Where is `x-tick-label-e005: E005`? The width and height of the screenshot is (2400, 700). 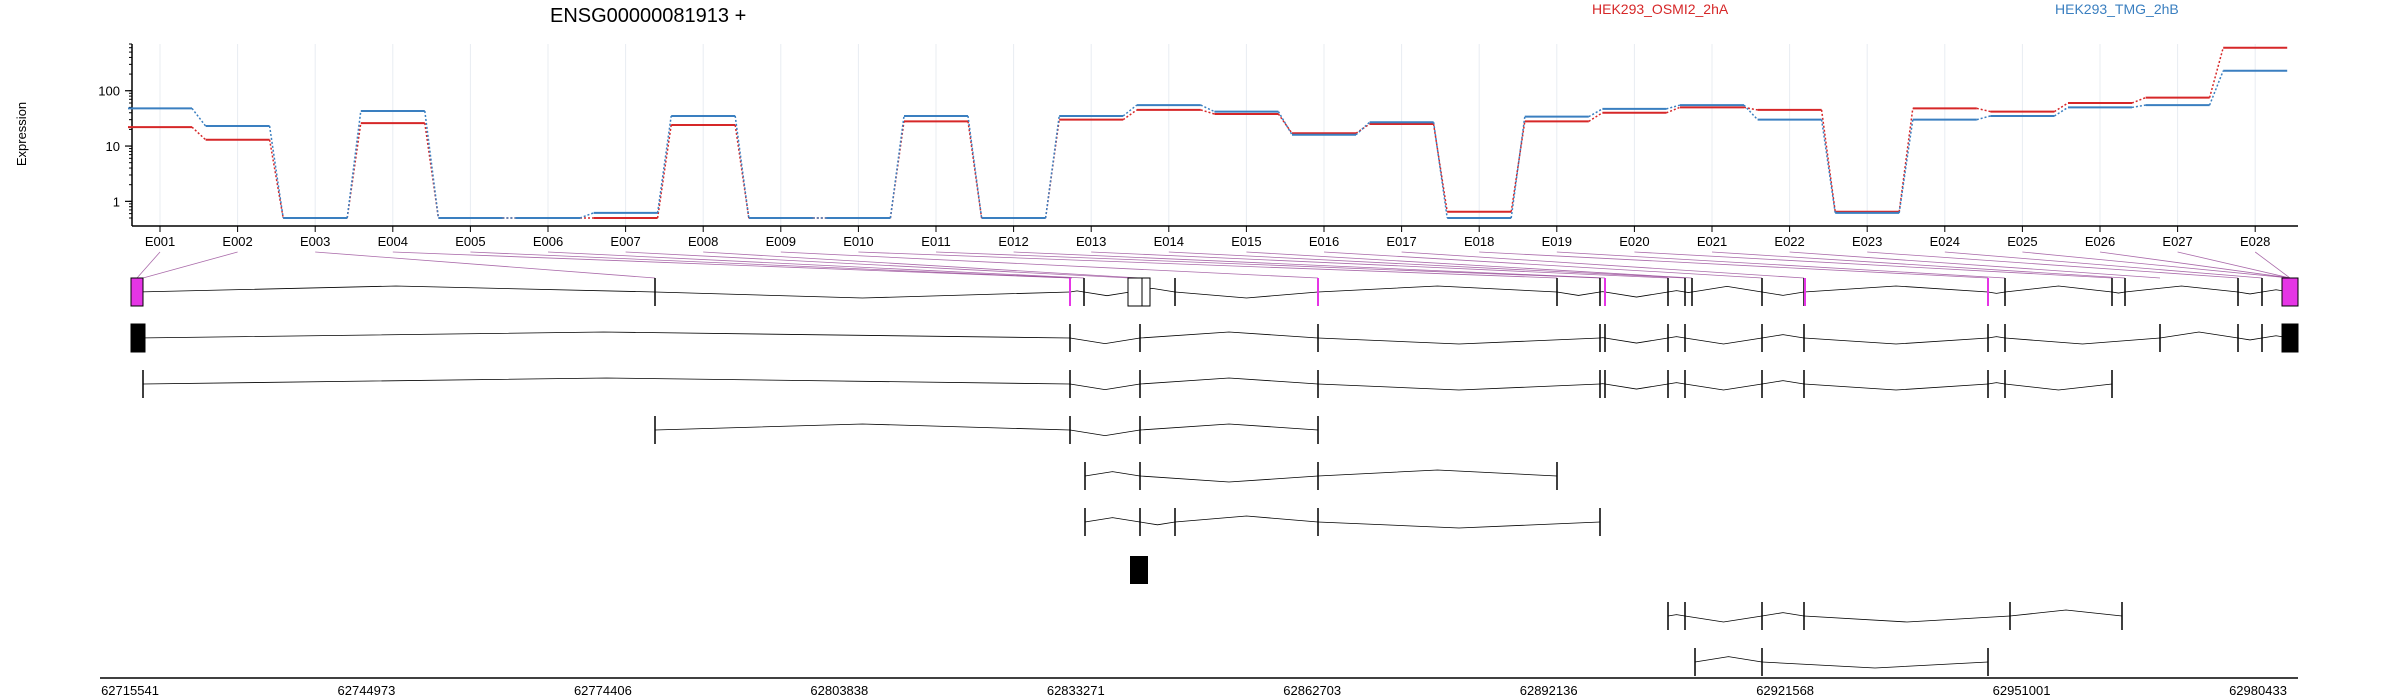 x-tick-label-e005: E005 is located at coordinates (470, 241).